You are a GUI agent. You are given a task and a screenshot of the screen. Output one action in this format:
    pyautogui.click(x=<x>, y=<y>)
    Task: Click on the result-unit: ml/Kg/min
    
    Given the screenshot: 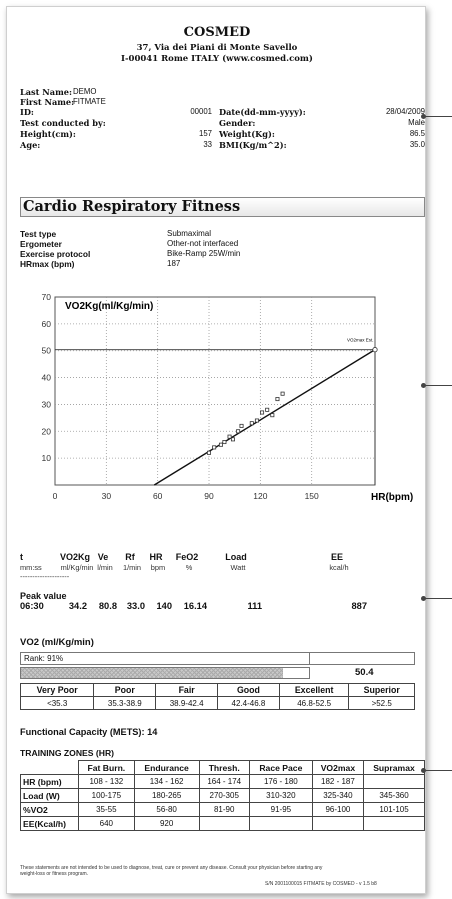 What is the action you would take?
    pyautogui.click(x=77, y=567)
    